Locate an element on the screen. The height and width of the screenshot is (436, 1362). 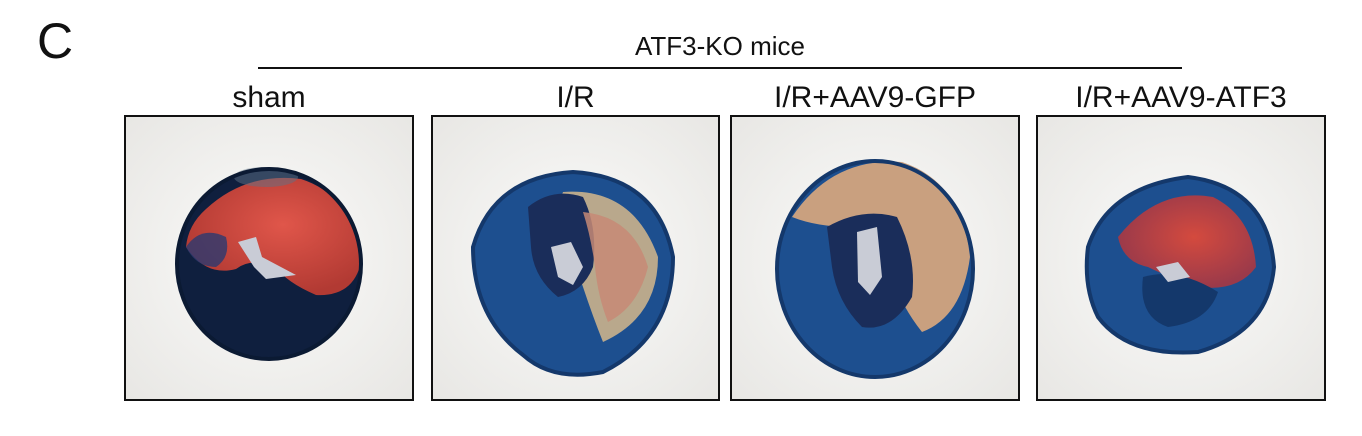
group-bracket-line is located at coordinates (720, 68).